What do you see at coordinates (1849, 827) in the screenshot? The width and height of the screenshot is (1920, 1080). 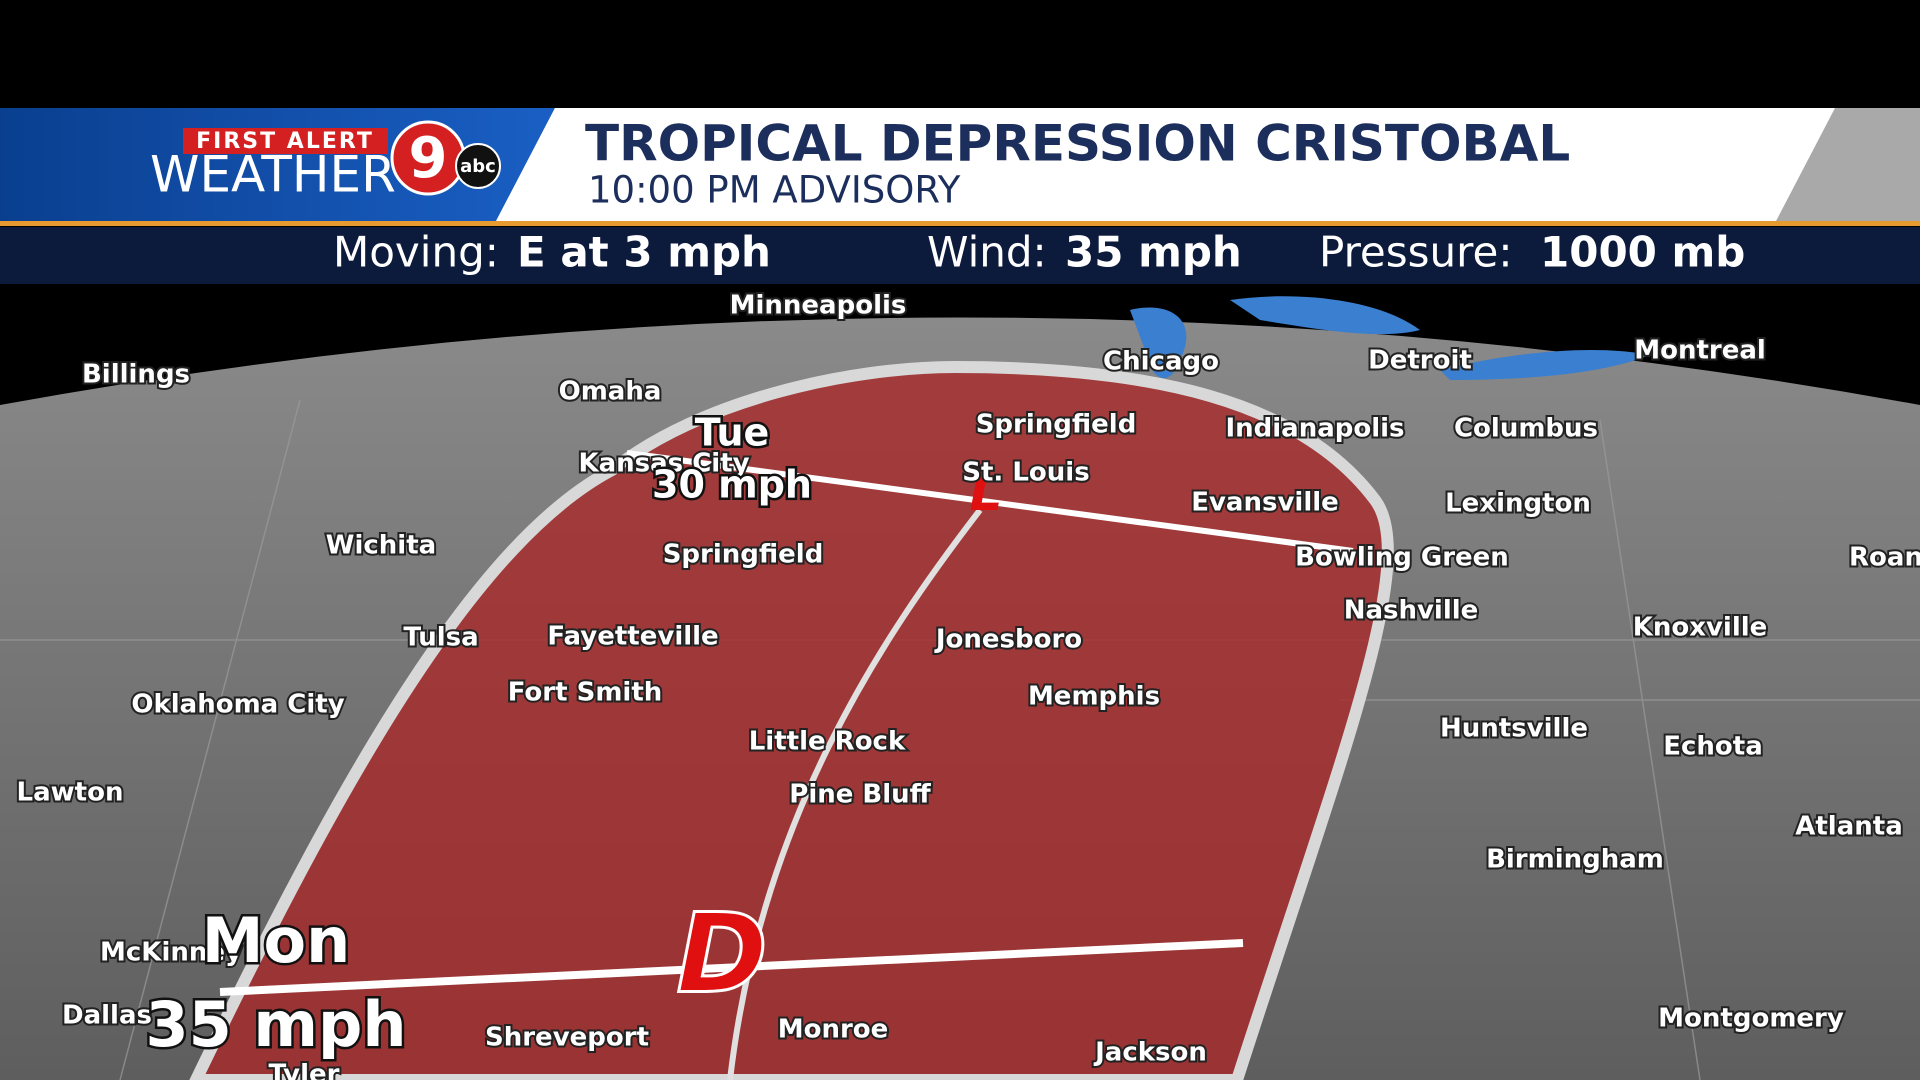 I see `city-label: Atlanta` at bounding box center [1849, 827].